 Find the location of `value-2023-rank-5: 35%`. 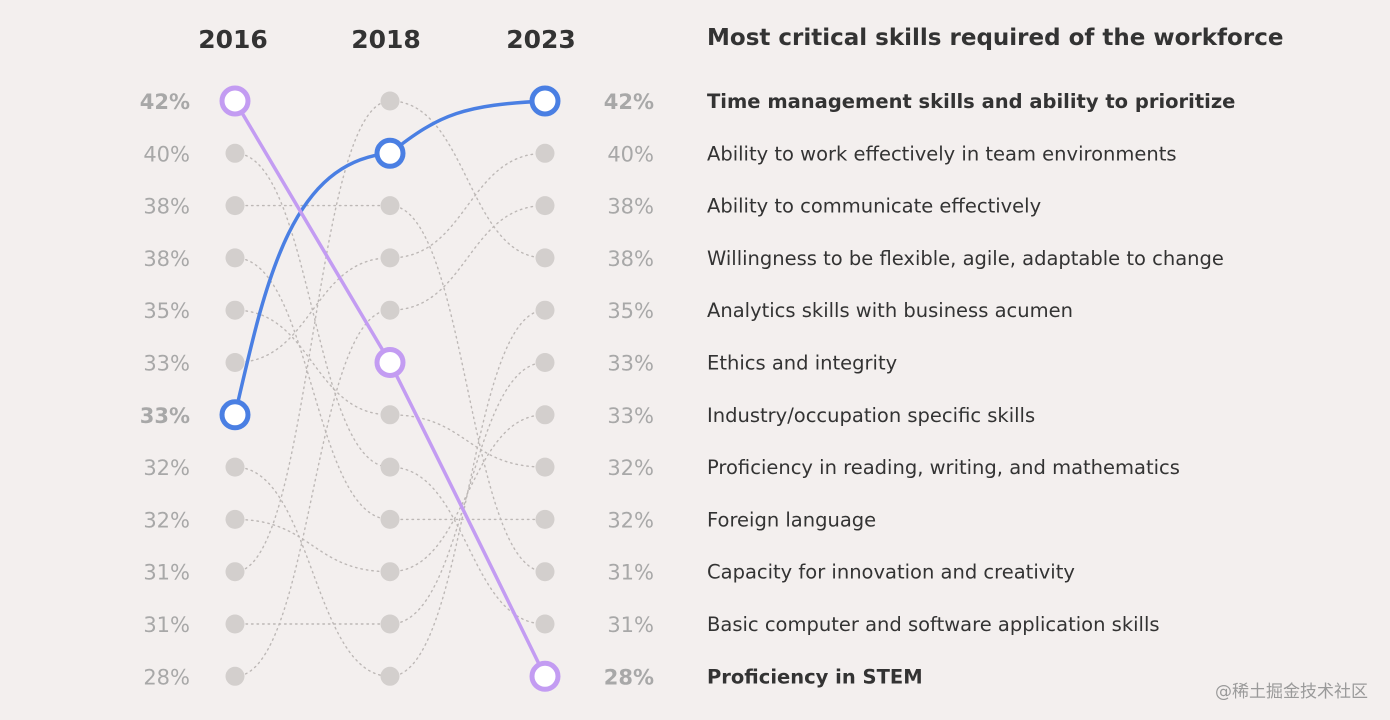

value-2023-rank-5: 35% is located at coordinates (630, 311).